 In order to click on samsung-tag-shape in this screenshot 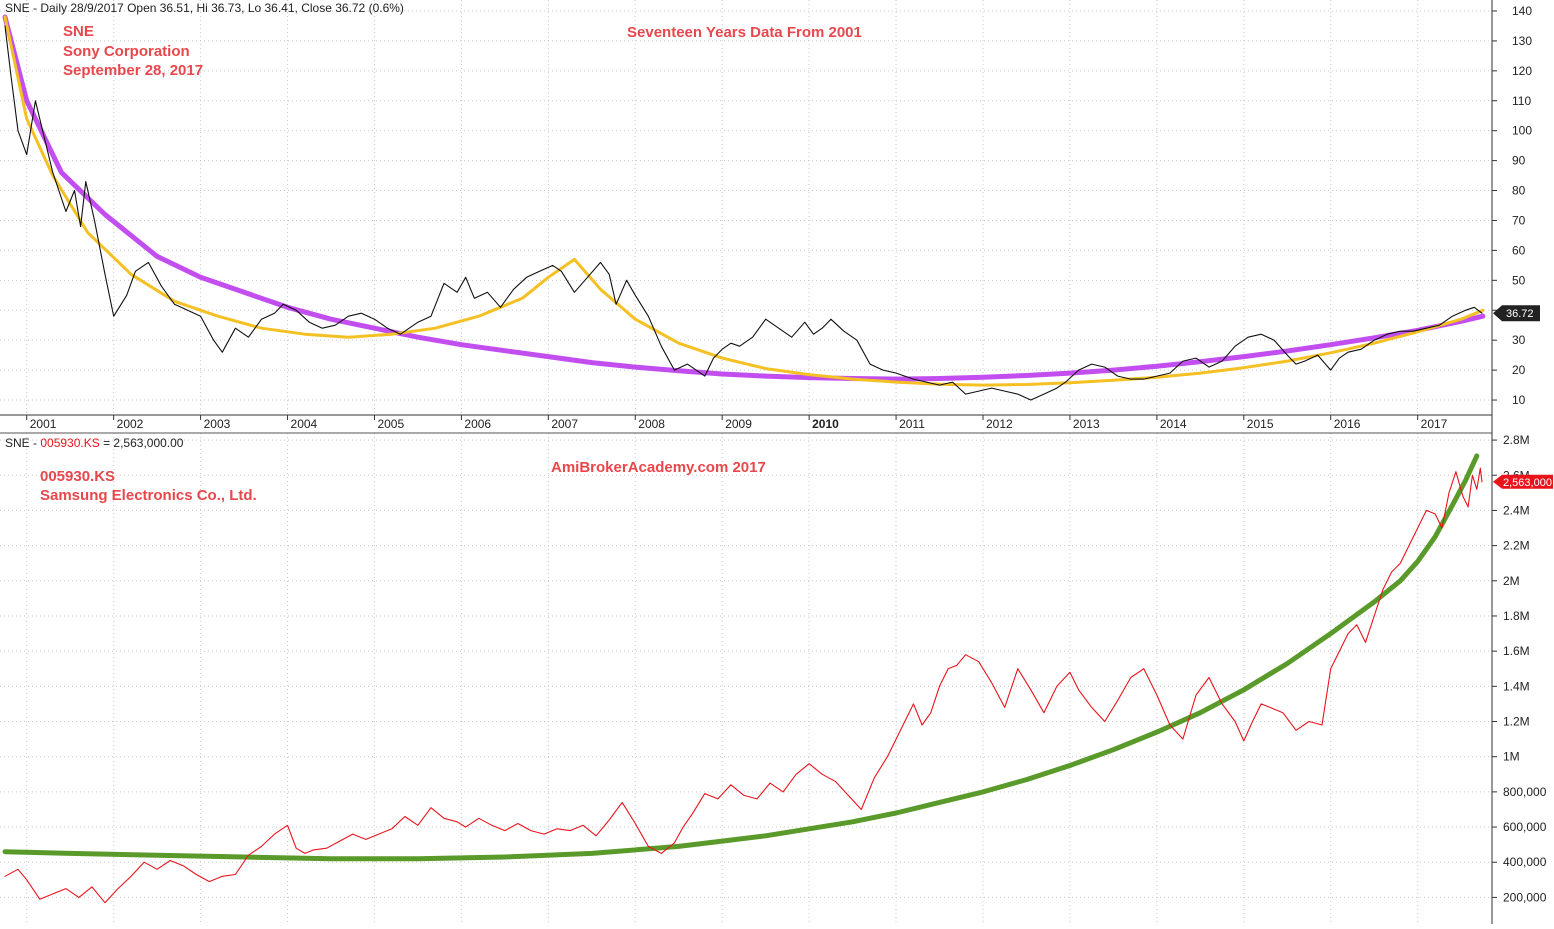, I will do `click(1523, 481)`.